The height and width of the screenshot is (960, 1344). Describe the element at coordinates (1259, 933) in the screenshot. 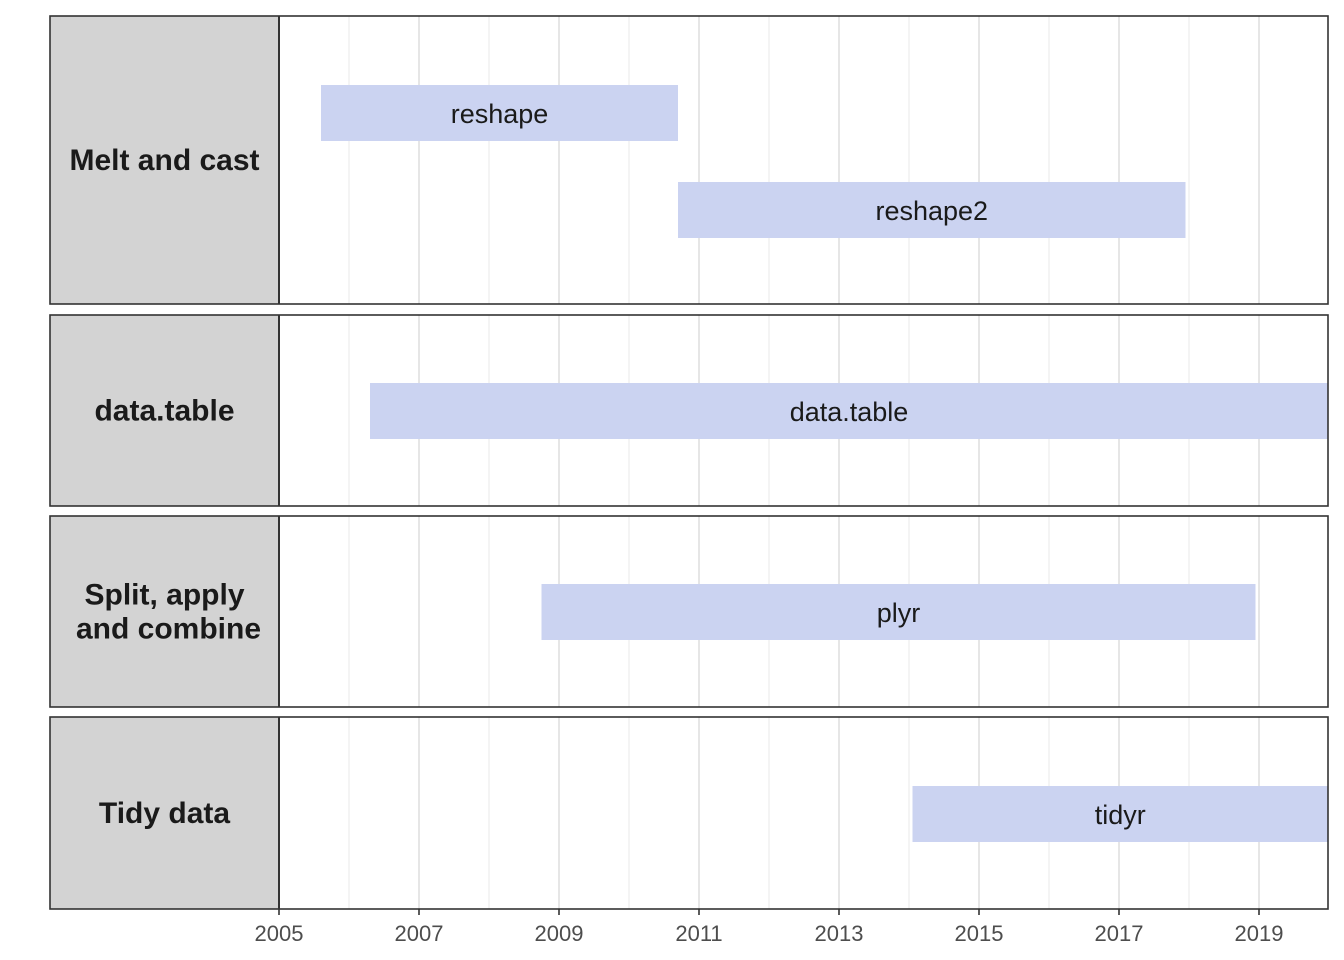

I see `x-tick-label: 2019` at that location.